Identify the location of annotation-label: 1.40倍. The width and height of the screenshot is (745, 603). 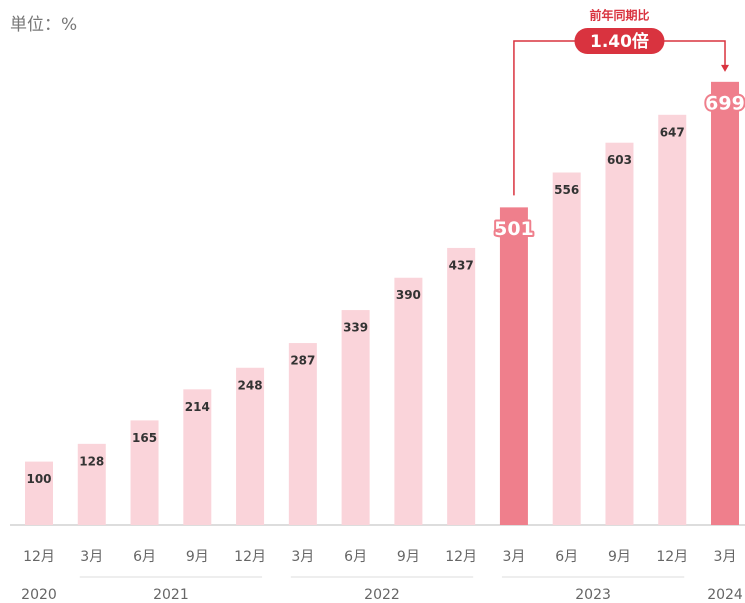
(619, 41).